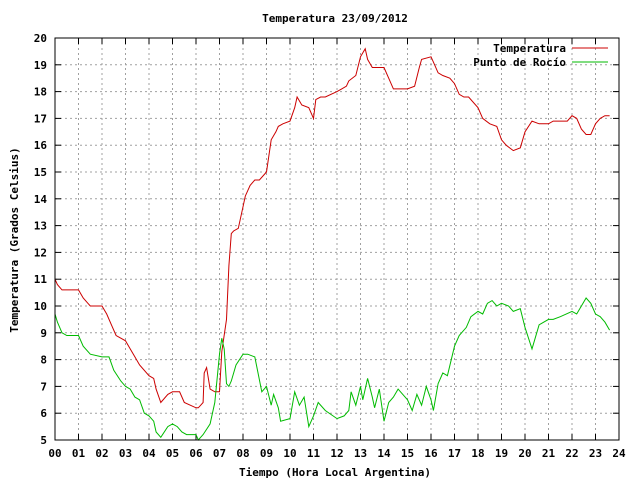 This screenshot has height=480, width=640. What do you see at coordinates (519, 62) in the screenshot?
I see `legend-label: Punto de Rocío` at bounding box center [519, 62].